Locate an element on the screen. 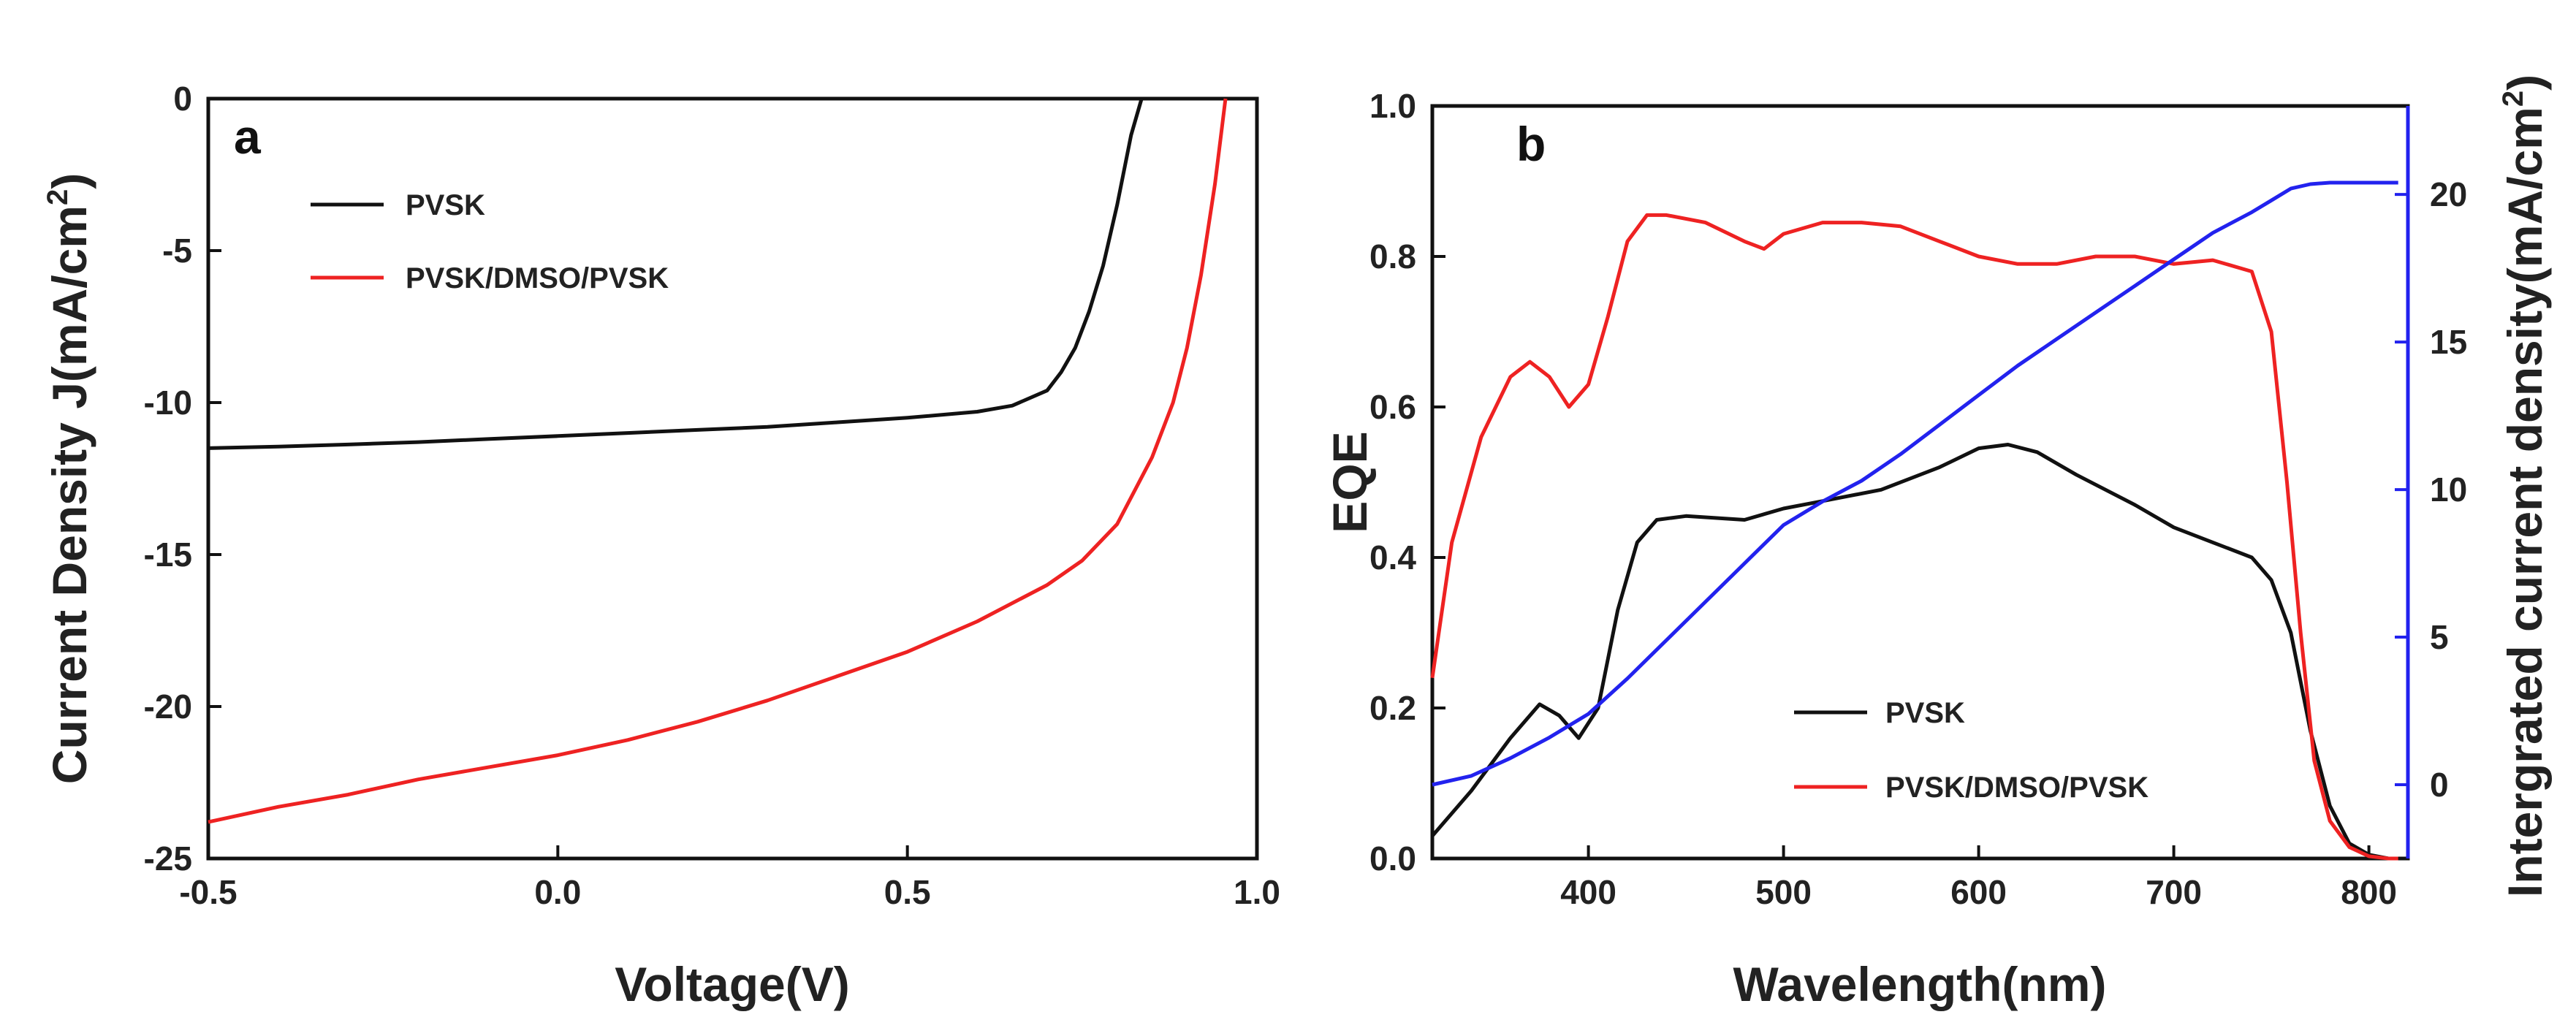 The image size is (2576, 1028). chart-a-x-axis-label: Voltage(V) is located at coordinates (732, 984).